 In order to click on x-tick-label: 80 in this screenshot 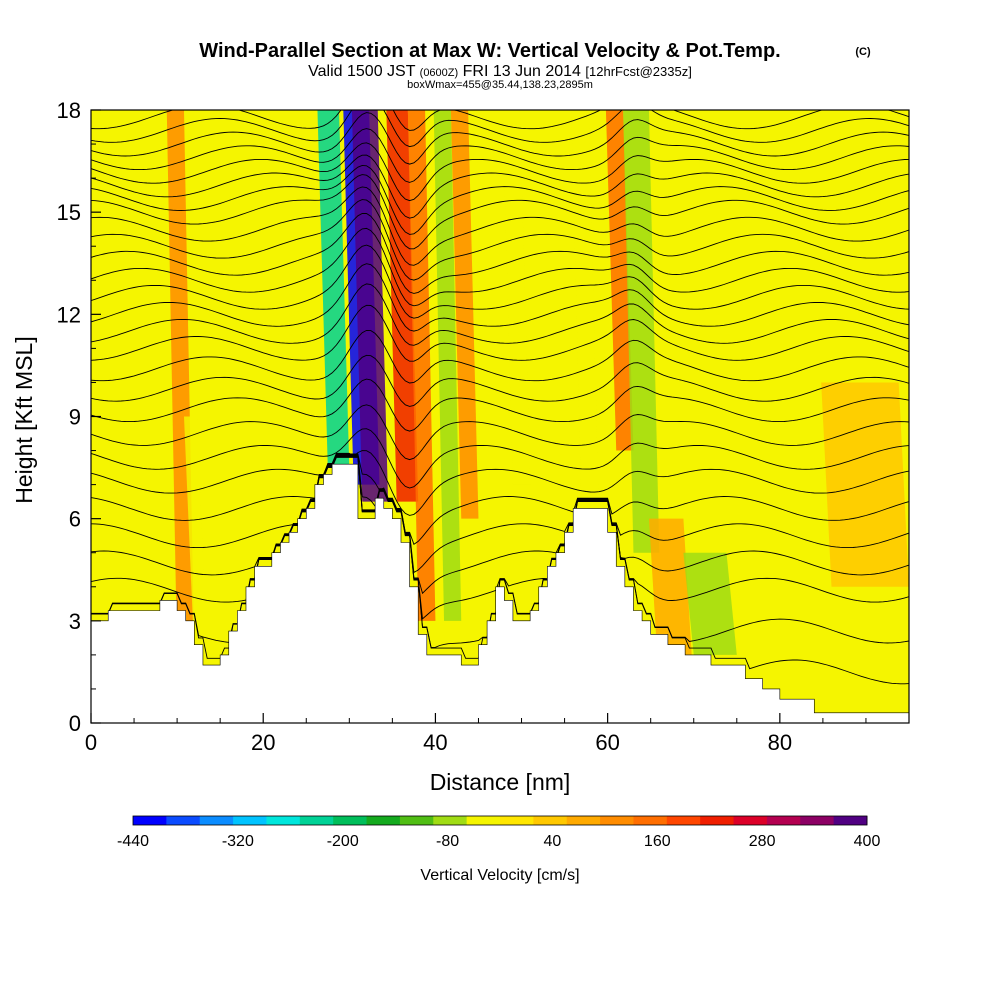, I will do `click(780, 742)`.